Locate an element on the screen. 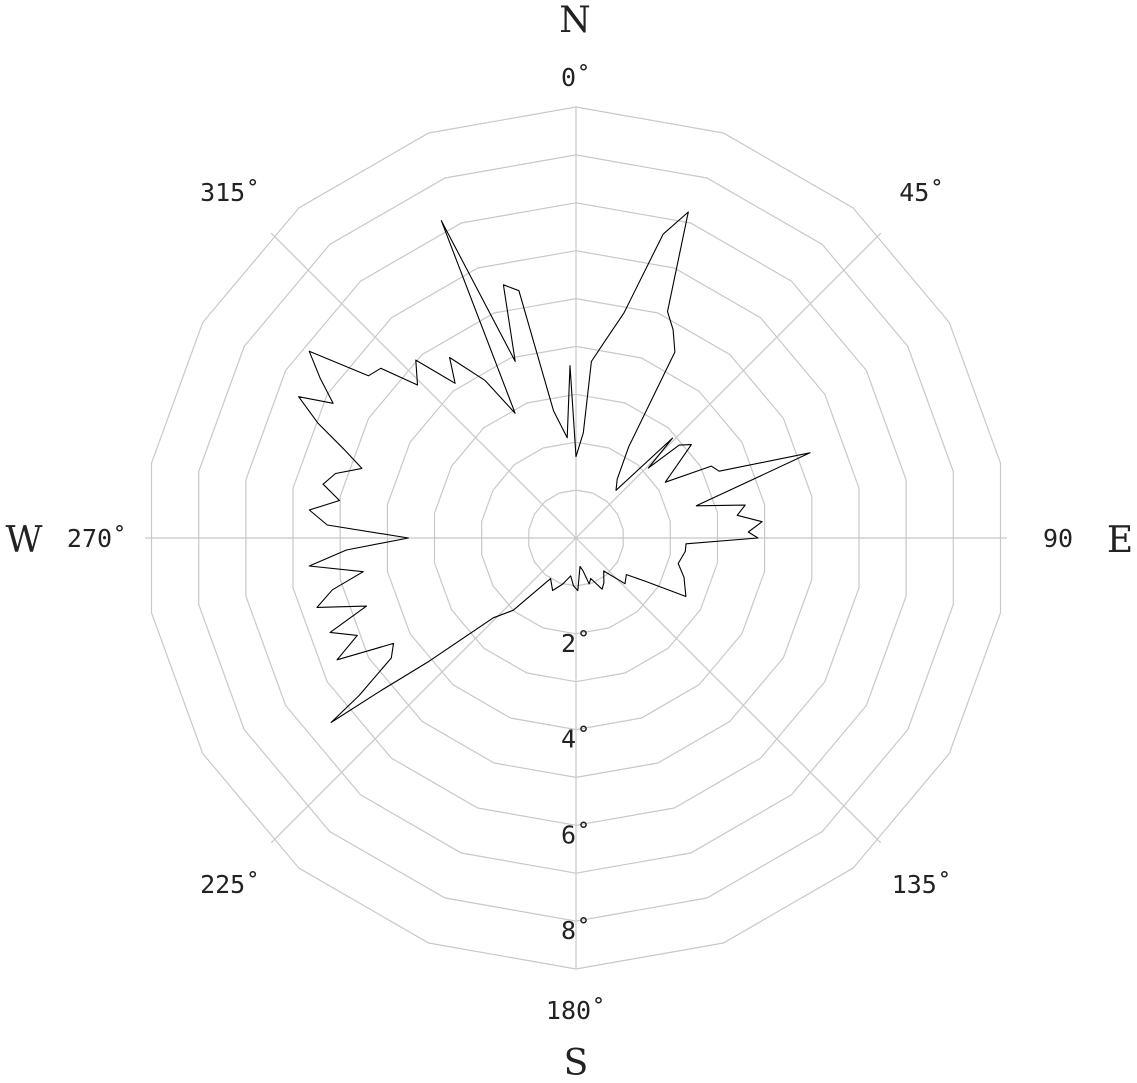 The height and width of the screenshot is (1083, 1137). angle-label: 0˚ is located at coordinates (576, 77).